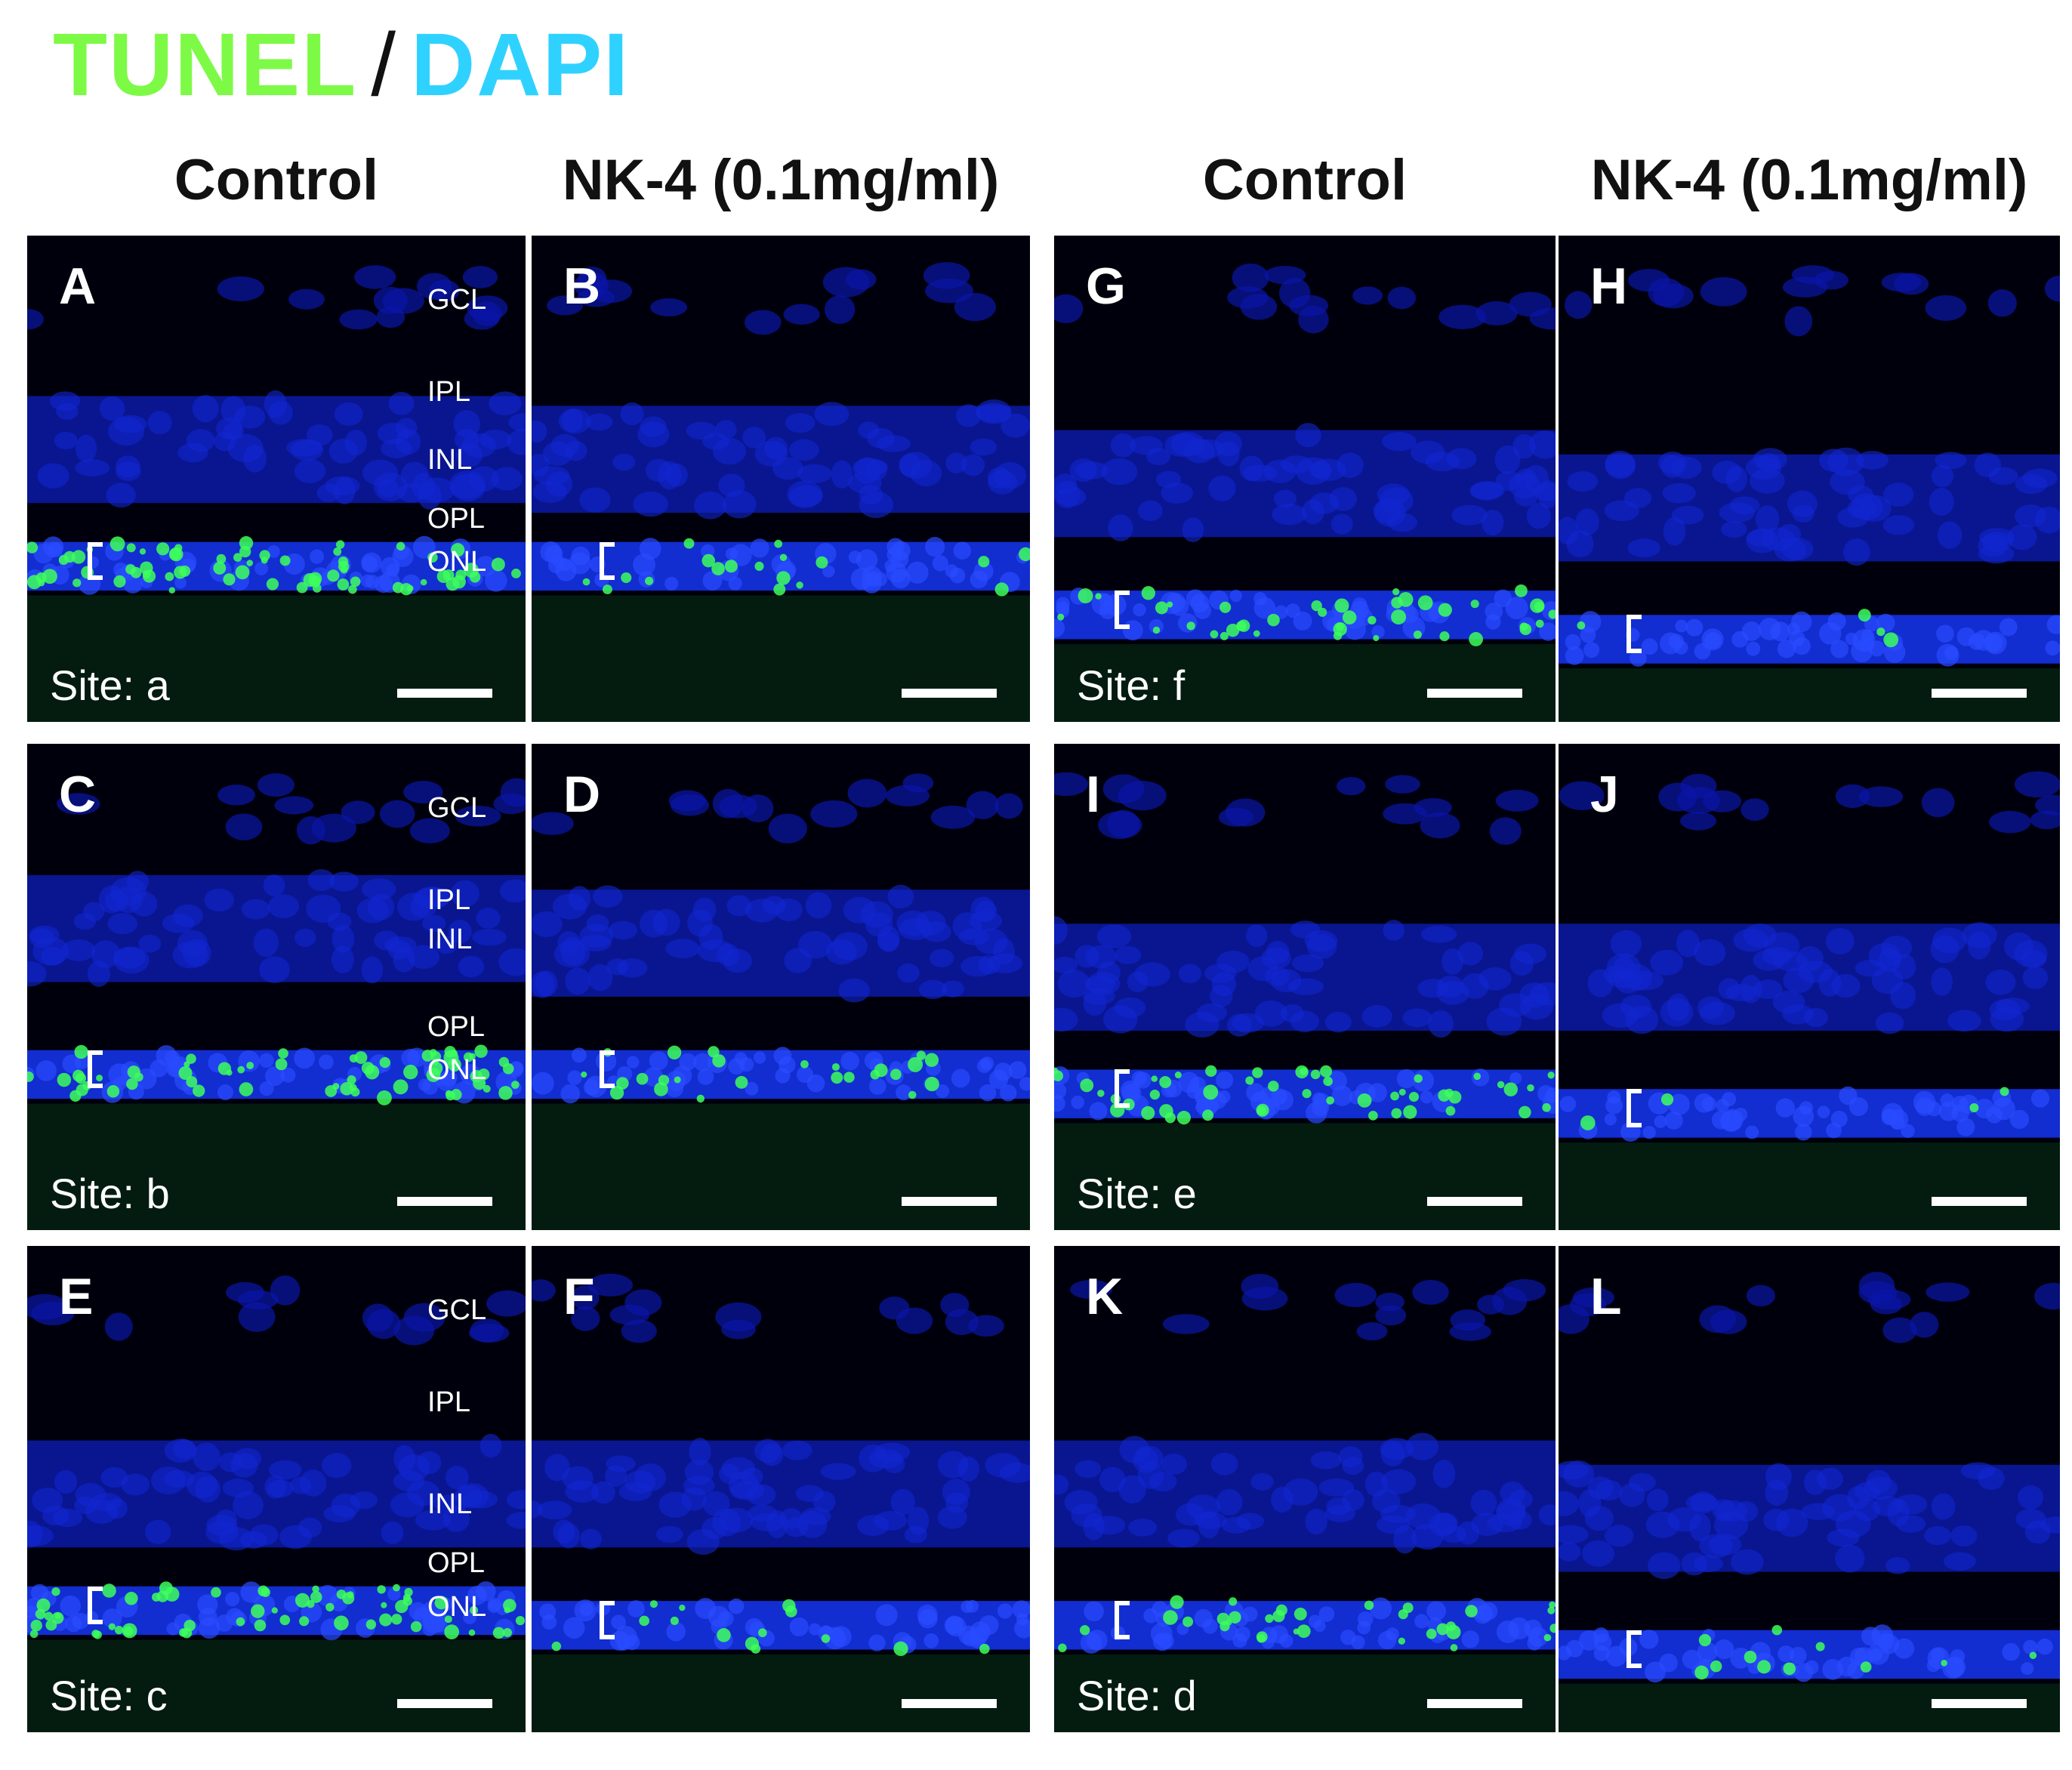 The image size is (2072, 1770). Describe the element at coordinates (1105, 1296) in the screenshot. I see `panel-label: K` at that location.